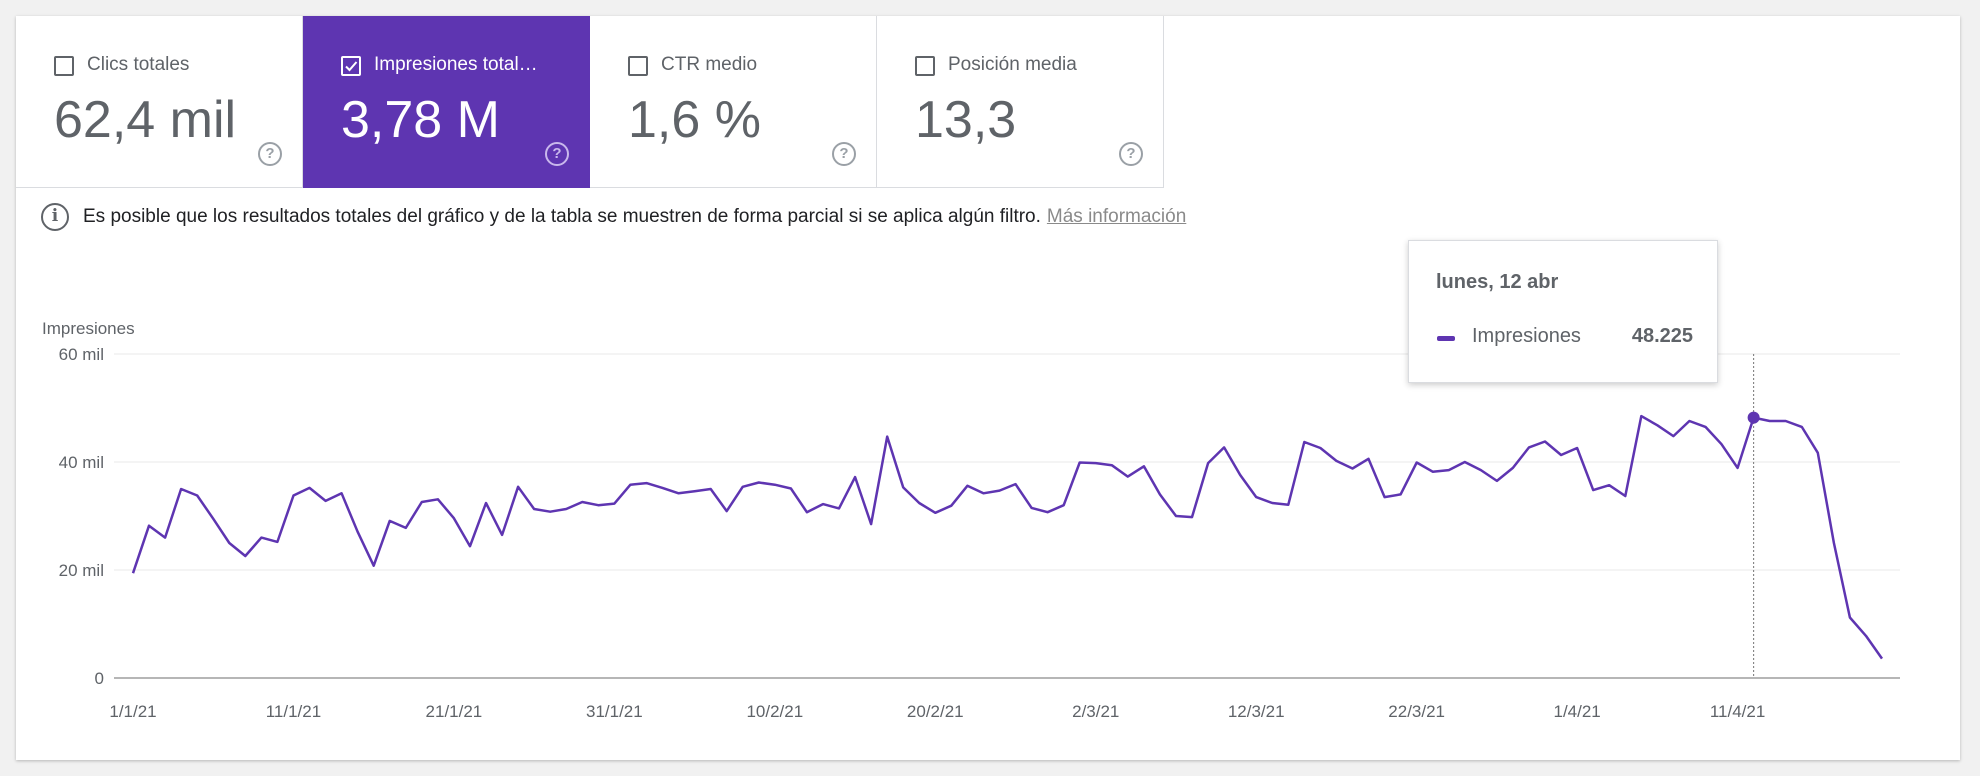 This screenshot has width=1980, height=776. I want to click on tooltip-value: 48.225, so click(1662, 336).